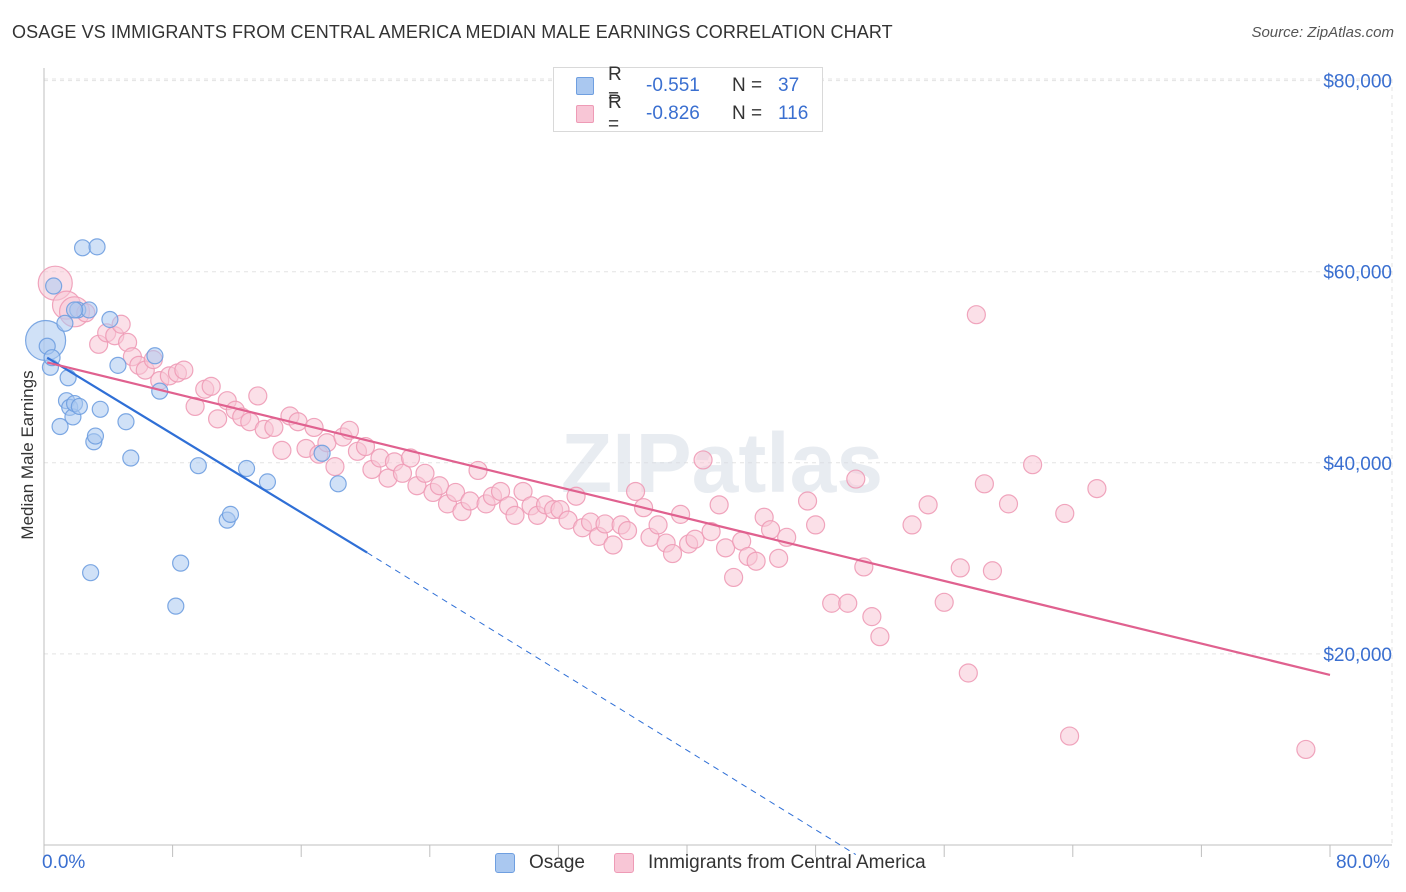  I want to click on legend-row-osage: R = -0.551 N = 37, so click(677, 85).